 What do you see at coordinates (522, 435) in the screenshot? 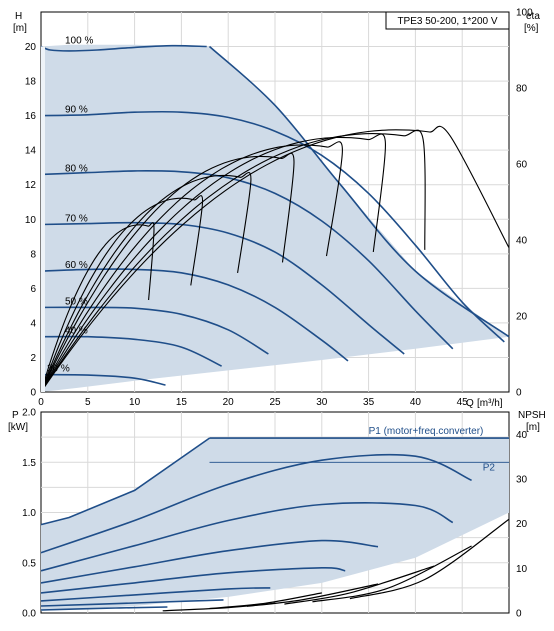
I see `npsh-tick-label: 40` at bounding box center [522, 435].